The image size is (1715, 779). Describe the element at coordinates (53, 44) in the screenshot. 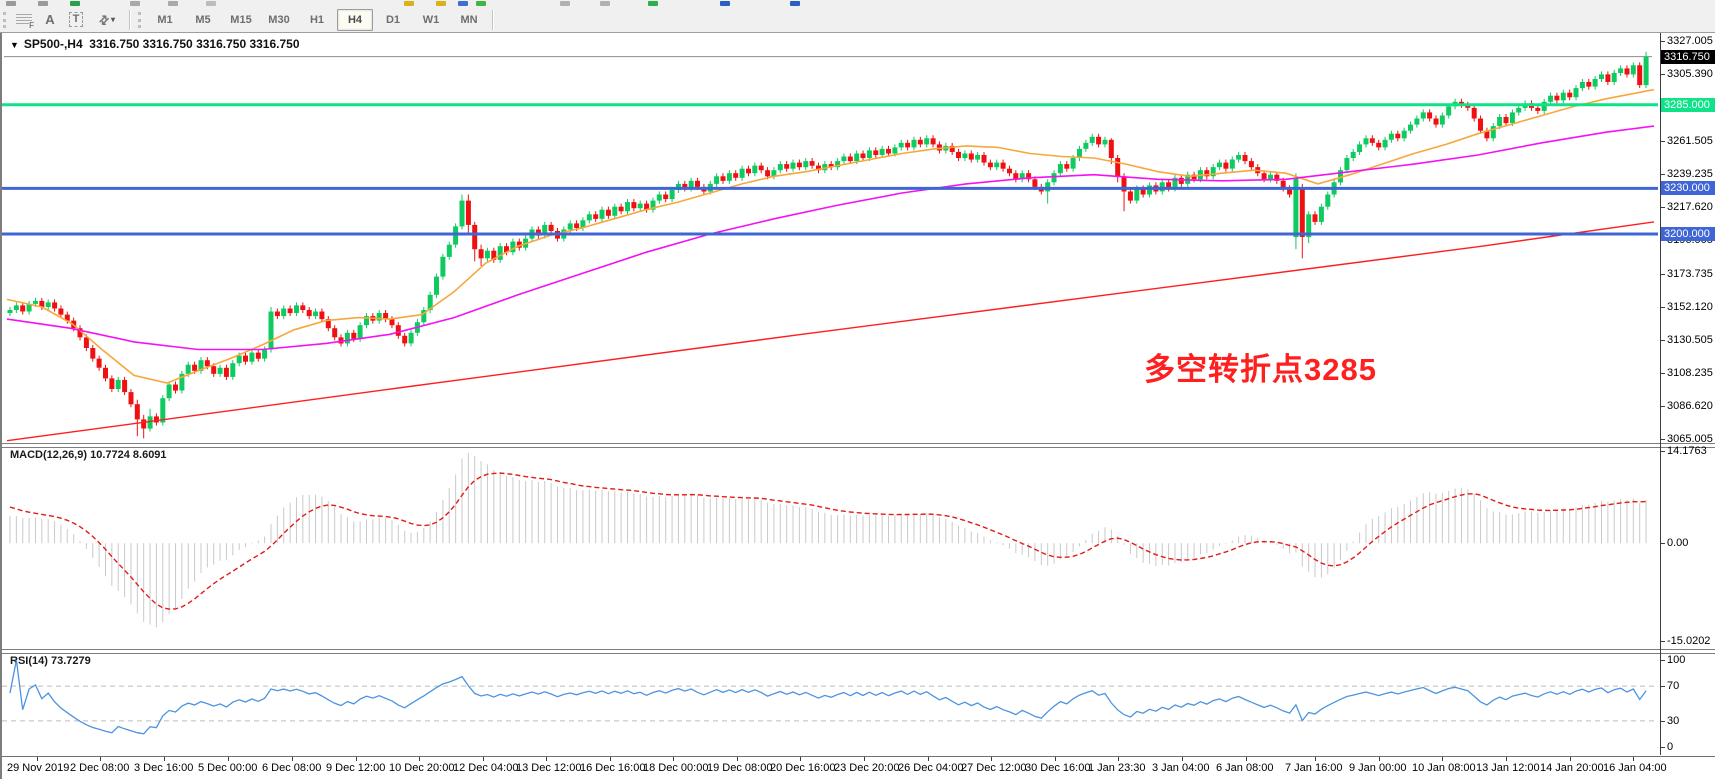

I see `chart-symbol-period: SP500-,H4` at that location.